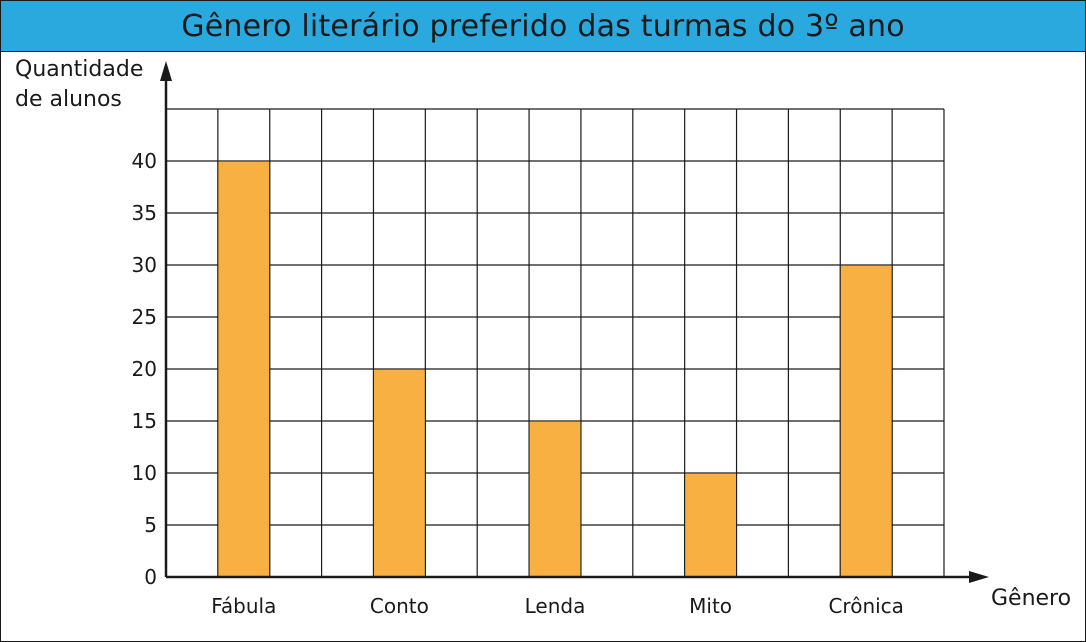 The height and width of the screenshot is (642, 1086). I want to click on y-tick-labels: 0 5 10 15 20 25 30 35 40, so click(144, 369).